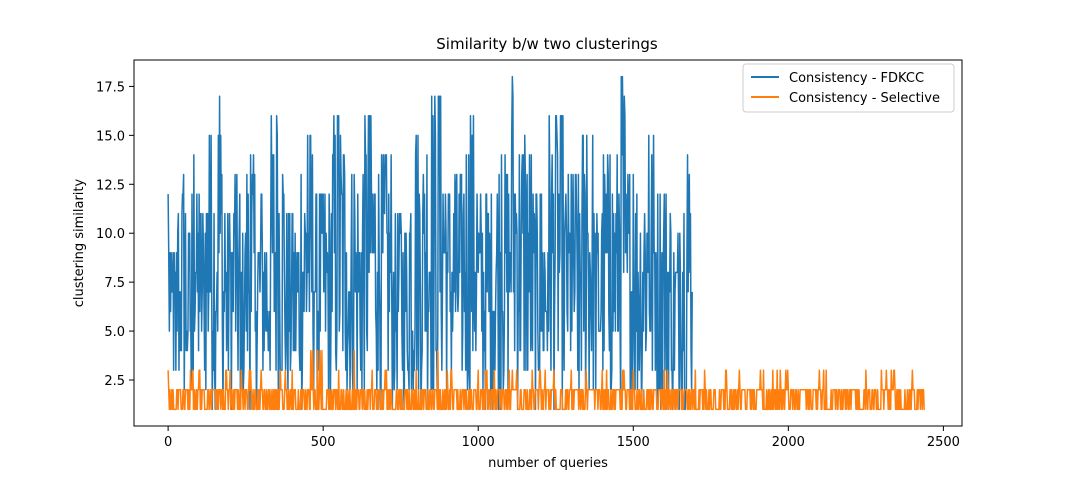 The height and width of the screenshot is (480, 1069). What do you see at coordinates (114, 332) in the screenshot?
I see `y-tick-label: 5.0` at bounding box center [114, 332].